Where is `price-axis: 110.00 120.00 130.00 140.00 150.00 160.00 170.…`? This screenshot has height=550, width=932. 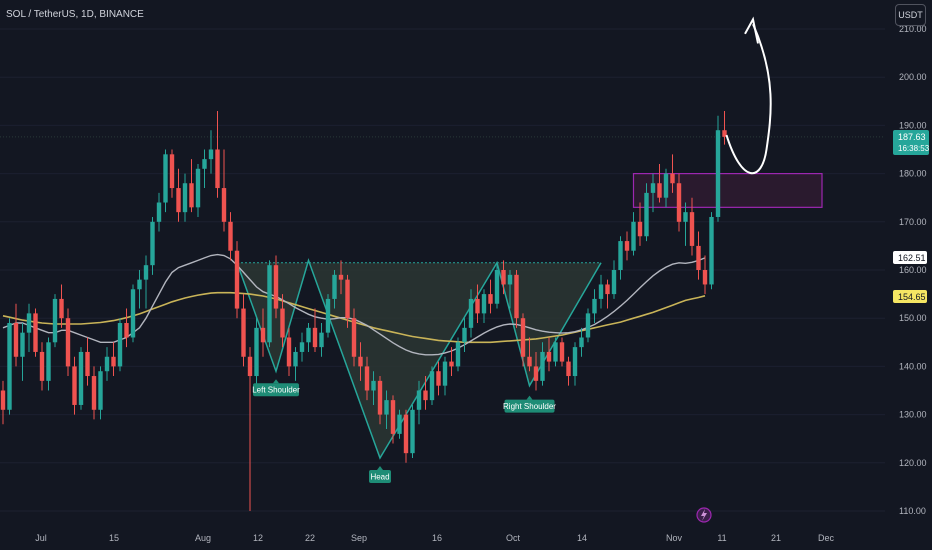
price-axis: 110.00 120.00 130.00 140.00 150.00 160.00 170.… is located at coordinates (913, 270).